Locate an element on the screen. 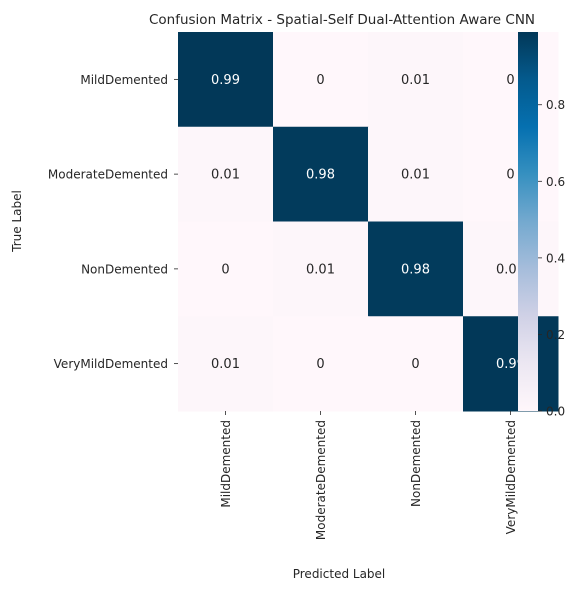 The height and width of the screenshot is (590, 586). x-axis-label: Predicted Label is located at coordinates (339, 574).